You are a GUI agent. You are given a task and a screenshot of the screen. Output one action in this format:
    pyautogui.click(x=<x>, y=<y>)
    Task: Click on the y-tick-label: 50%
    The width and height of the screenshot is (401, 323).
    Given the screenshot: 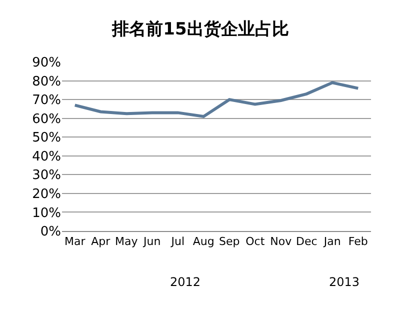 What is the action you would take?
    pyautogui.click(x=46, y=138)
    